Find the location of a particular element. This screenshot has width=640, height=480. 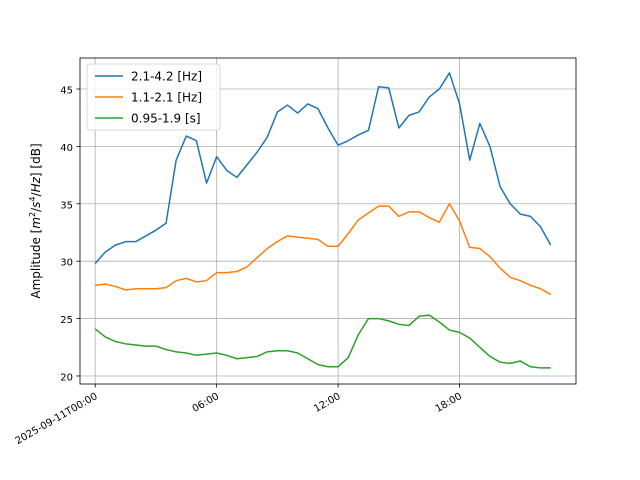

legend-box is located at coordinates (153, 97).